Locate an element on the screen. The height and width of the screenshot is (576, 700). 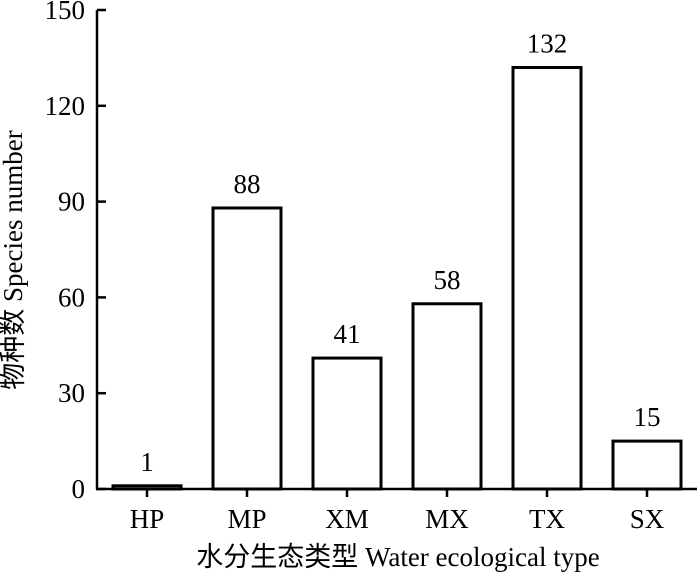
y-tick-label: 30 is located at coordinates (71, 393).